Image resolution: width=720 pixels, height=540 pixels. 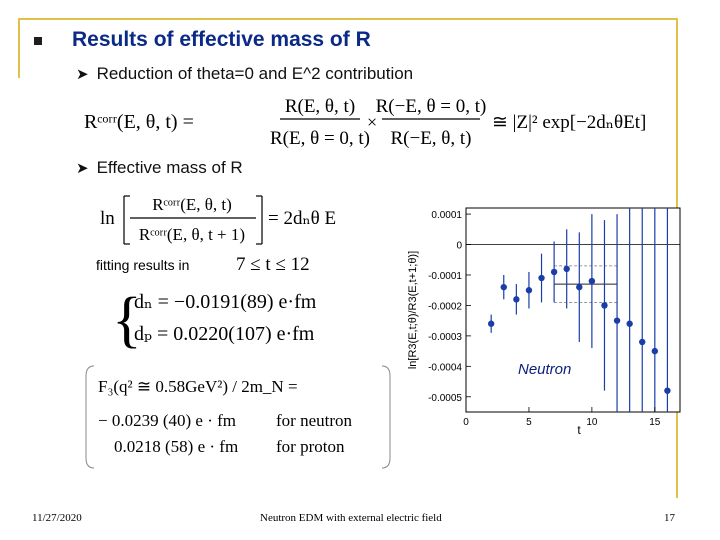 What do you see at coordinates (372, 122) in the screenshot?
I see `times-sign: ×` at bounding box center [372, 122].